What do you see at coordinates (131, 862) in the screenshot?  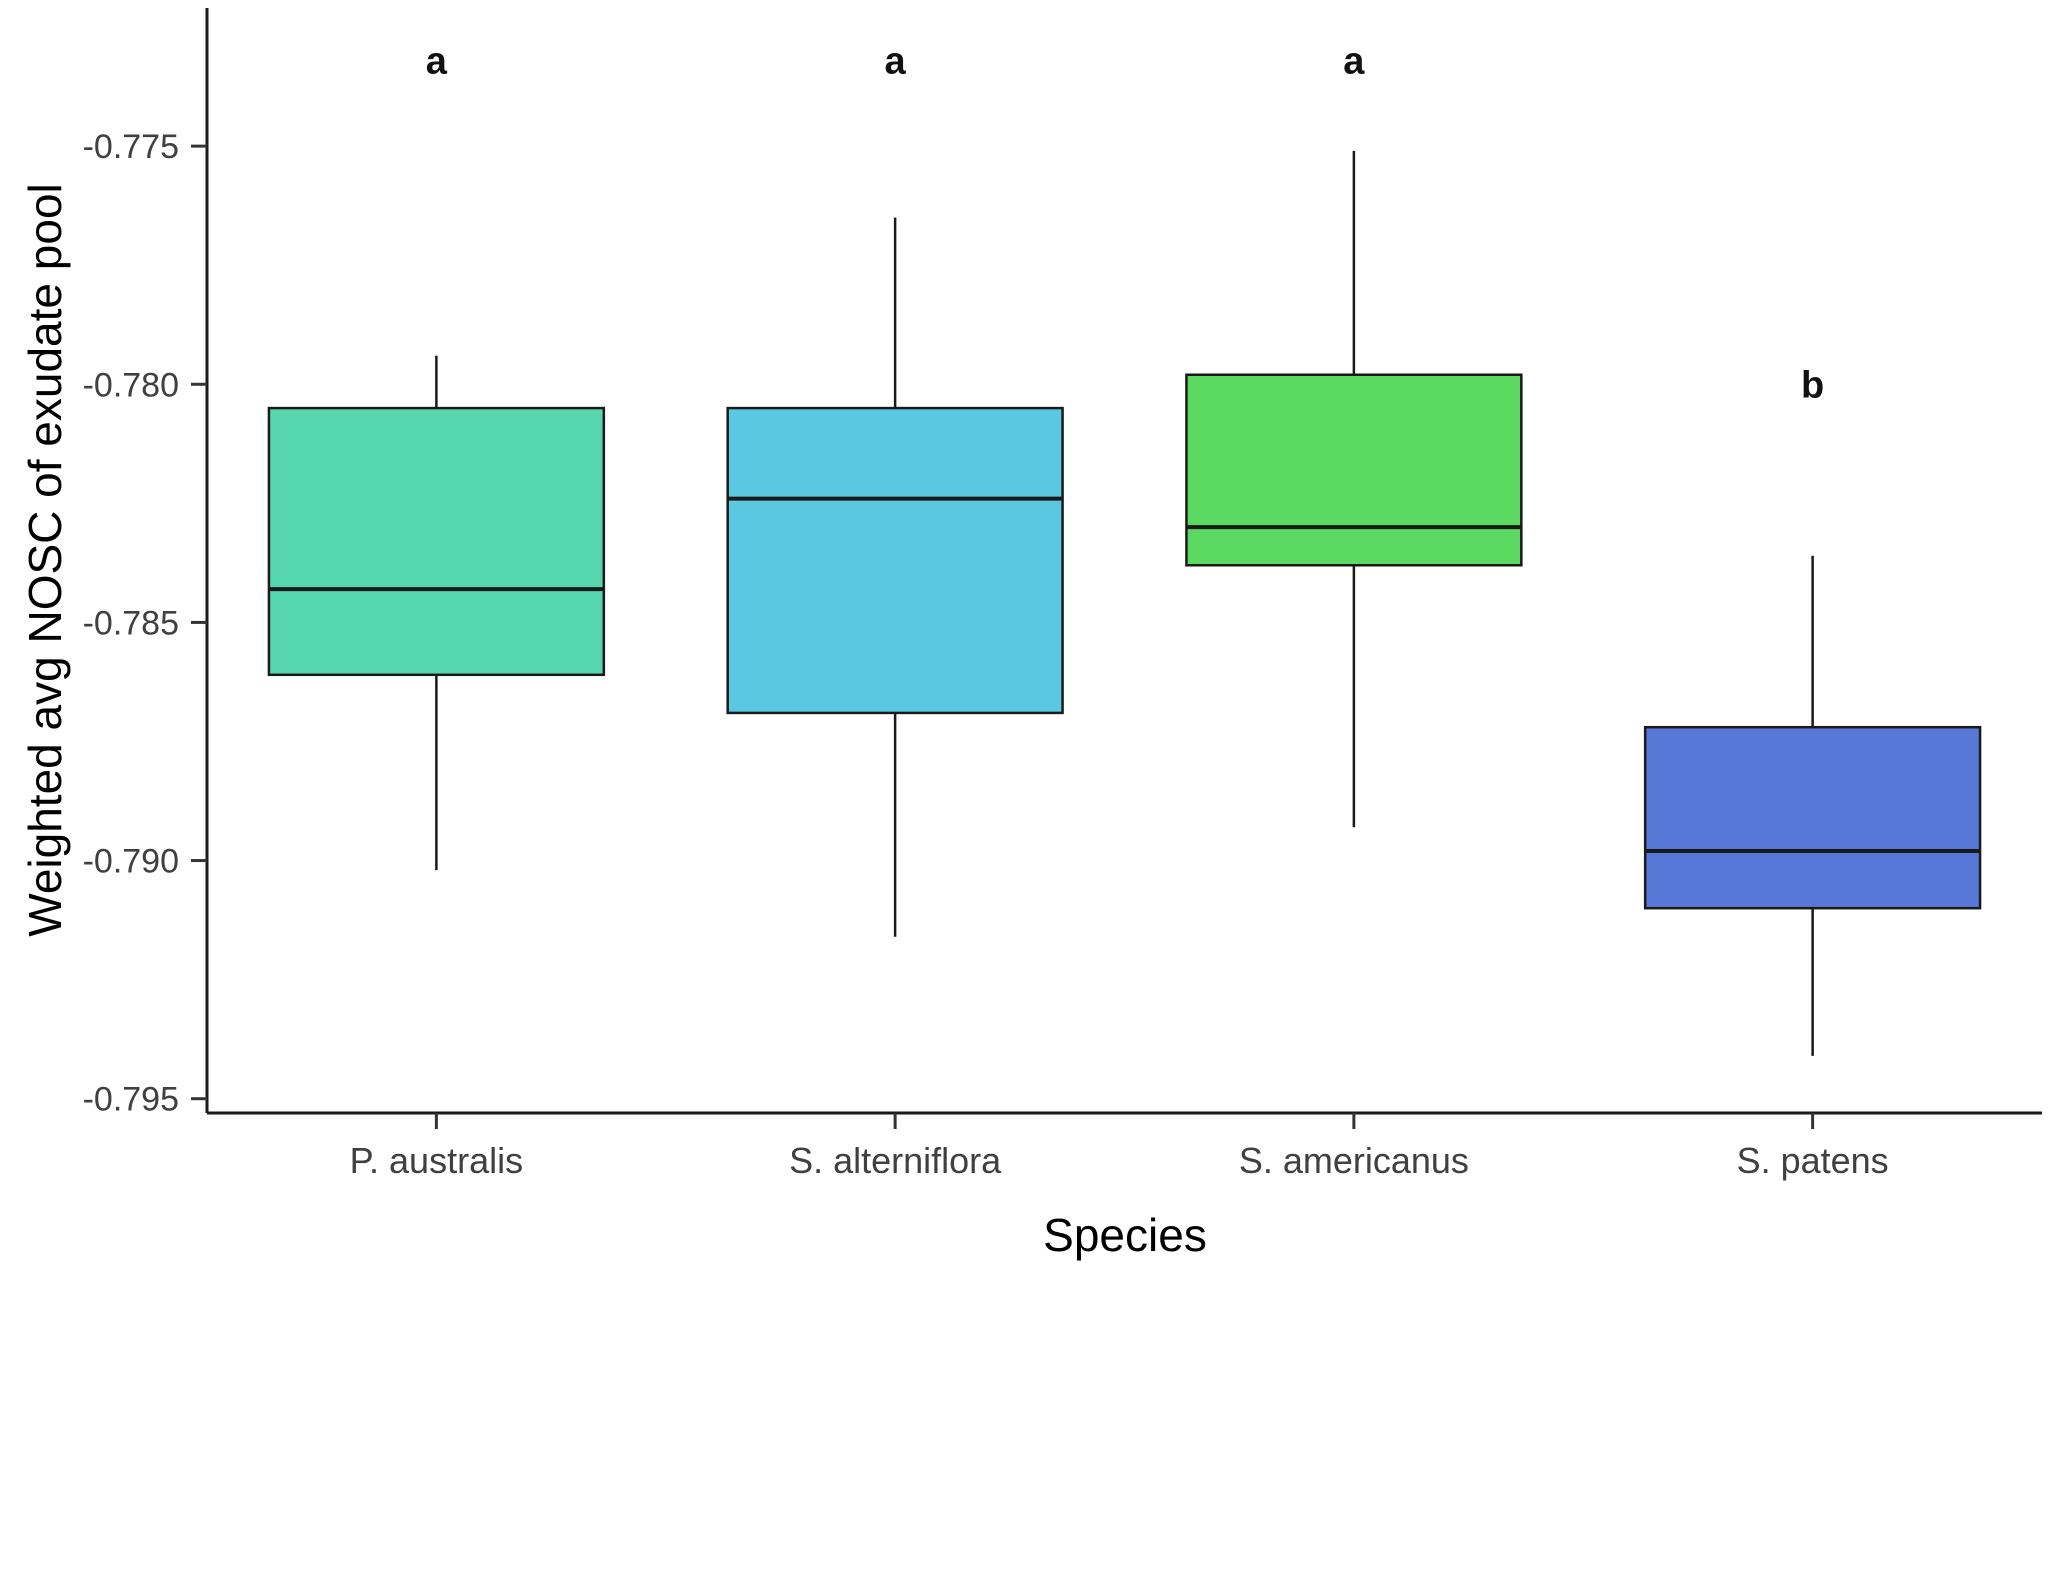 I see `y-tick-label: -0.790` at bounding box center [131, 862].